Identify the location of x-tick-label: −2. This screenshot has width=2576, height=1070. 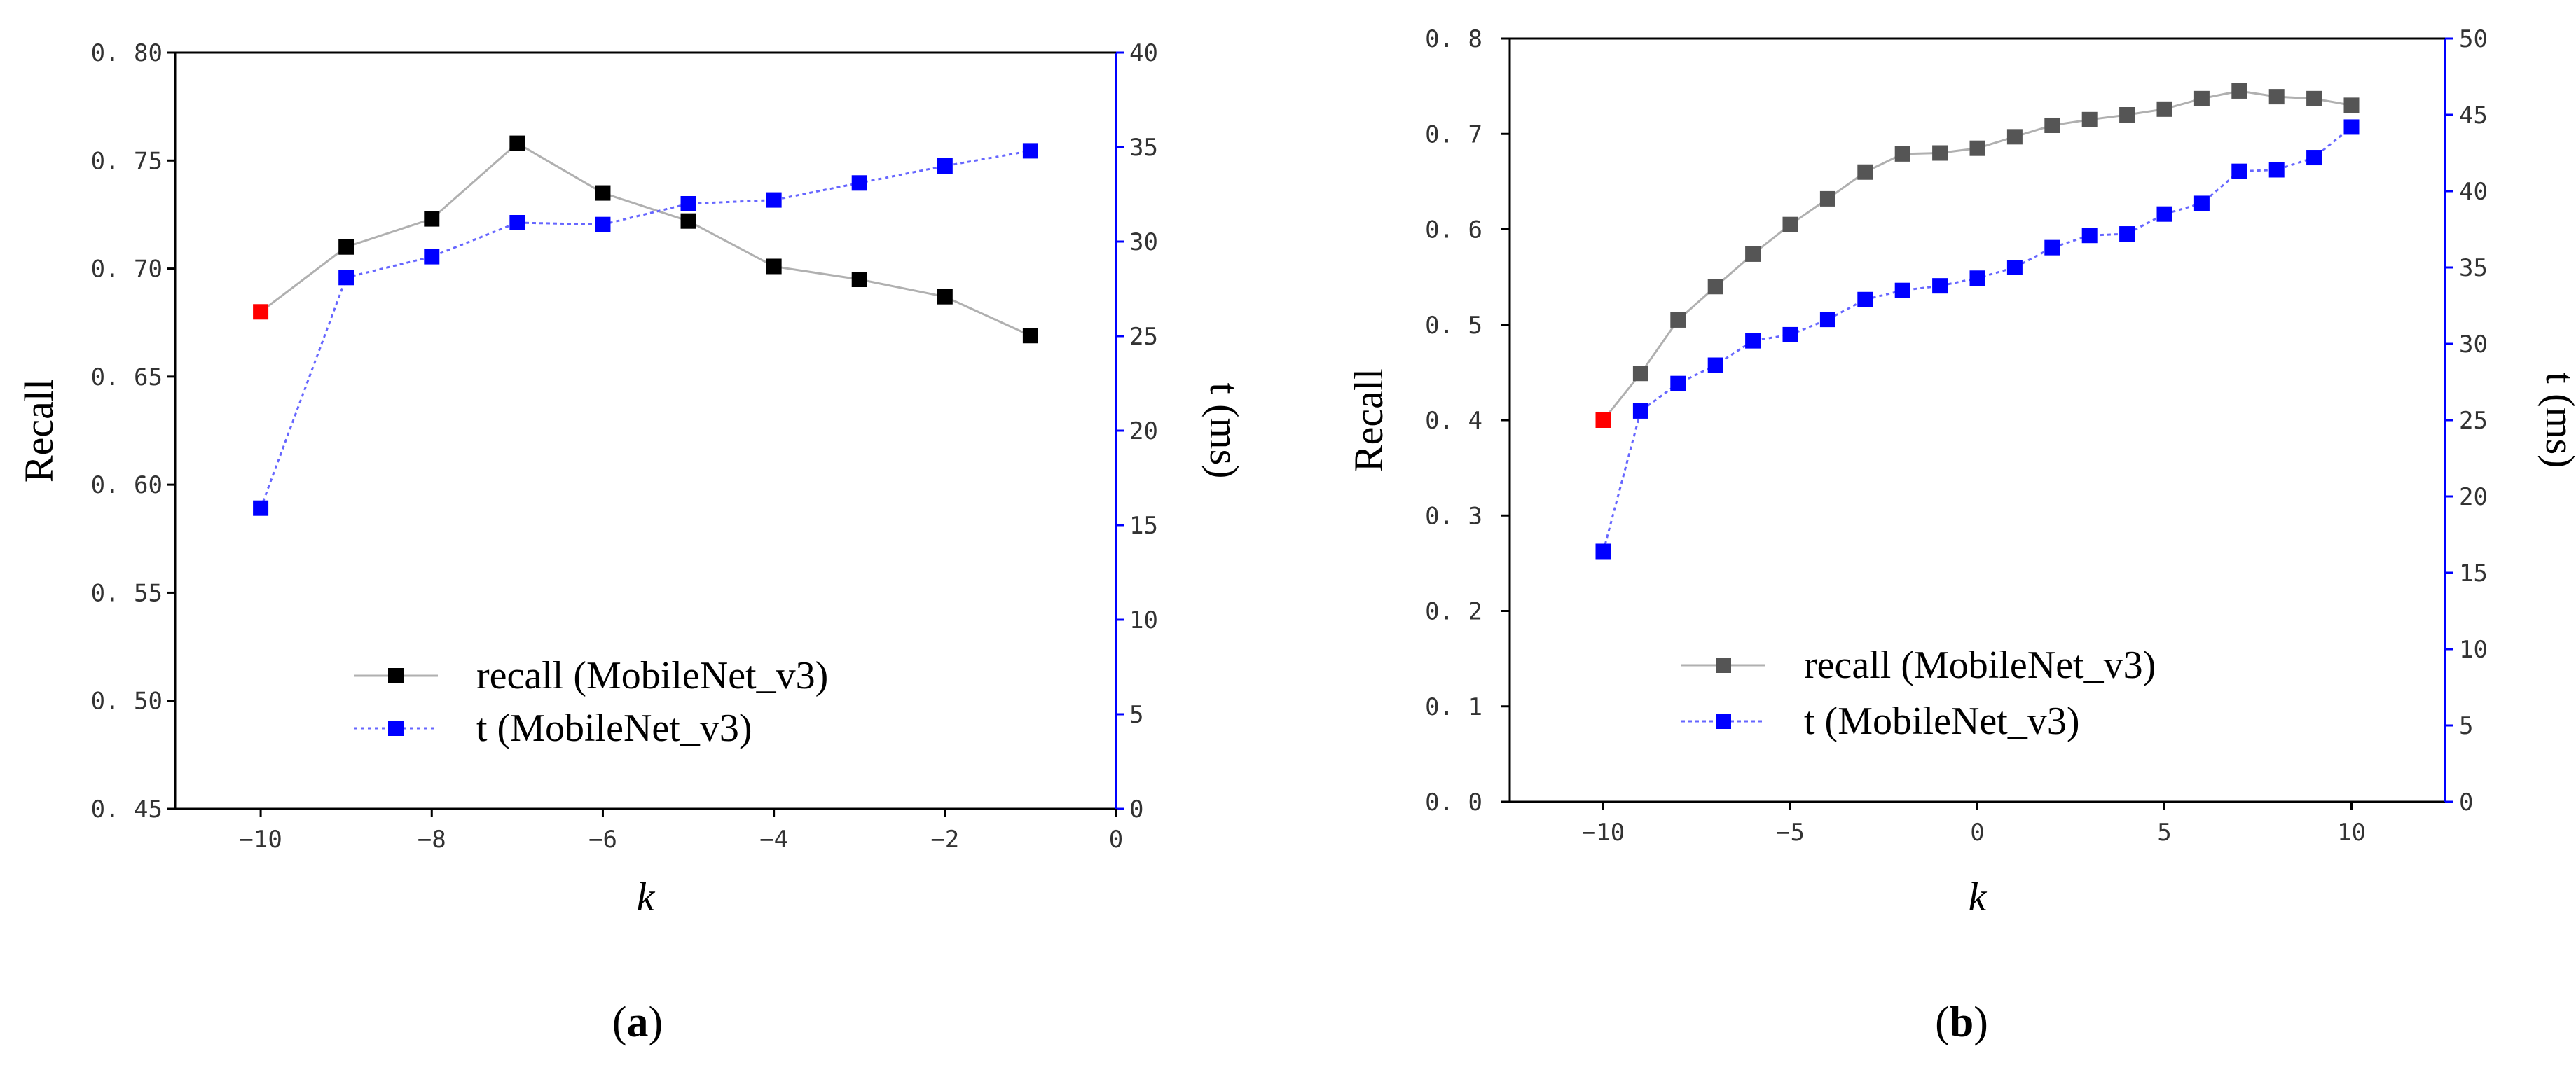
(944, 840).